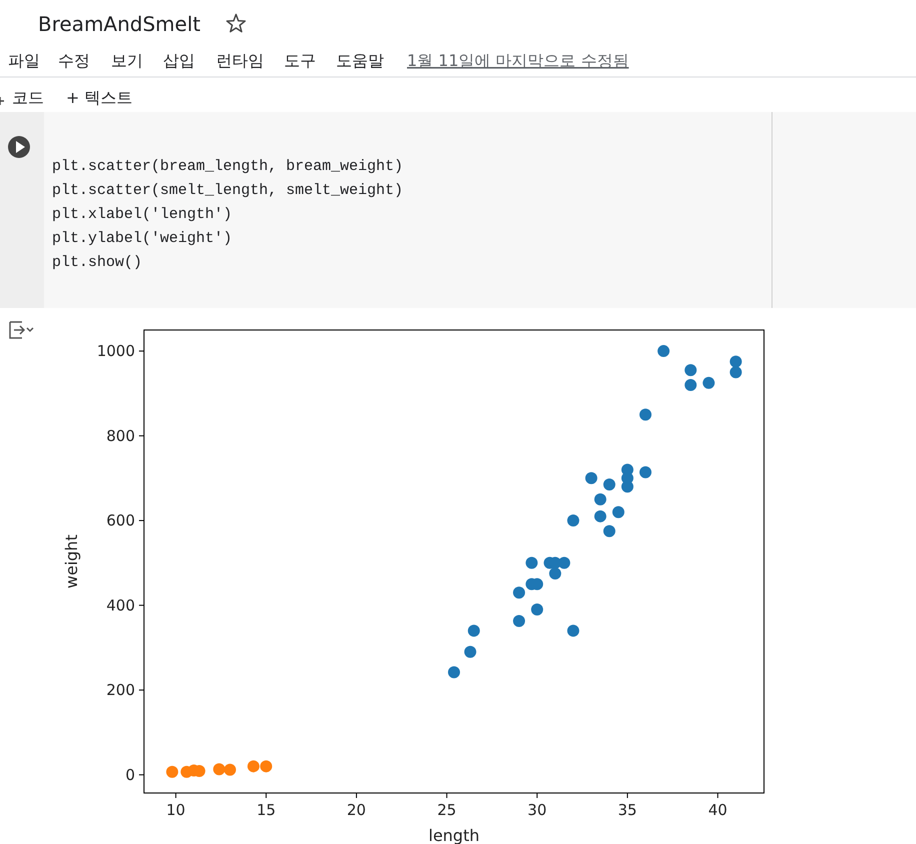 The image size is (916, 844). What do you see at coordinates (228, 166) in the screenshot?
I see `text: plt.scatter(bream_length, bream_weight)` at bounding box center [228, 166].